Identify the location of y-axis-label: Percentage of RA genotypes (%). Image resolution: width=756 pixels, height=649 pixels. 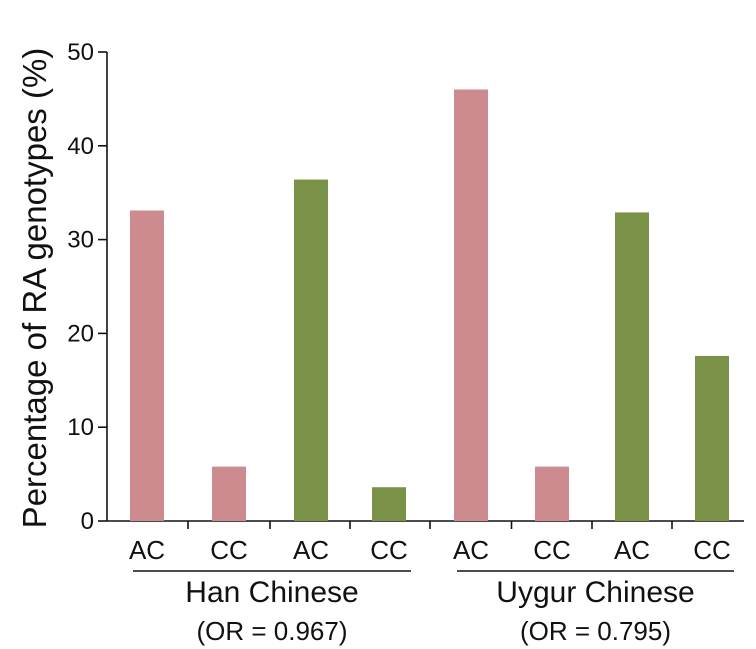
(34, 288).